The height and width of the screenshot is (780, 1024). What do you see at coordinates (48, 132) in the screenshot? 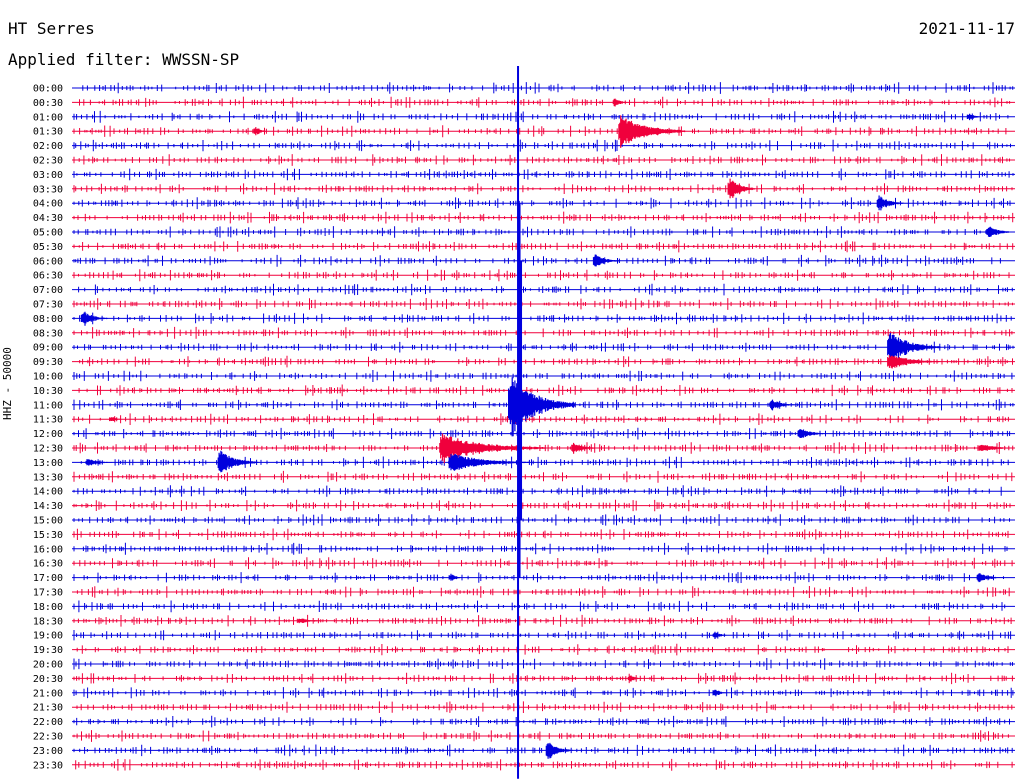
I see `time-label: 01:30` at bounding box center [48, 132].